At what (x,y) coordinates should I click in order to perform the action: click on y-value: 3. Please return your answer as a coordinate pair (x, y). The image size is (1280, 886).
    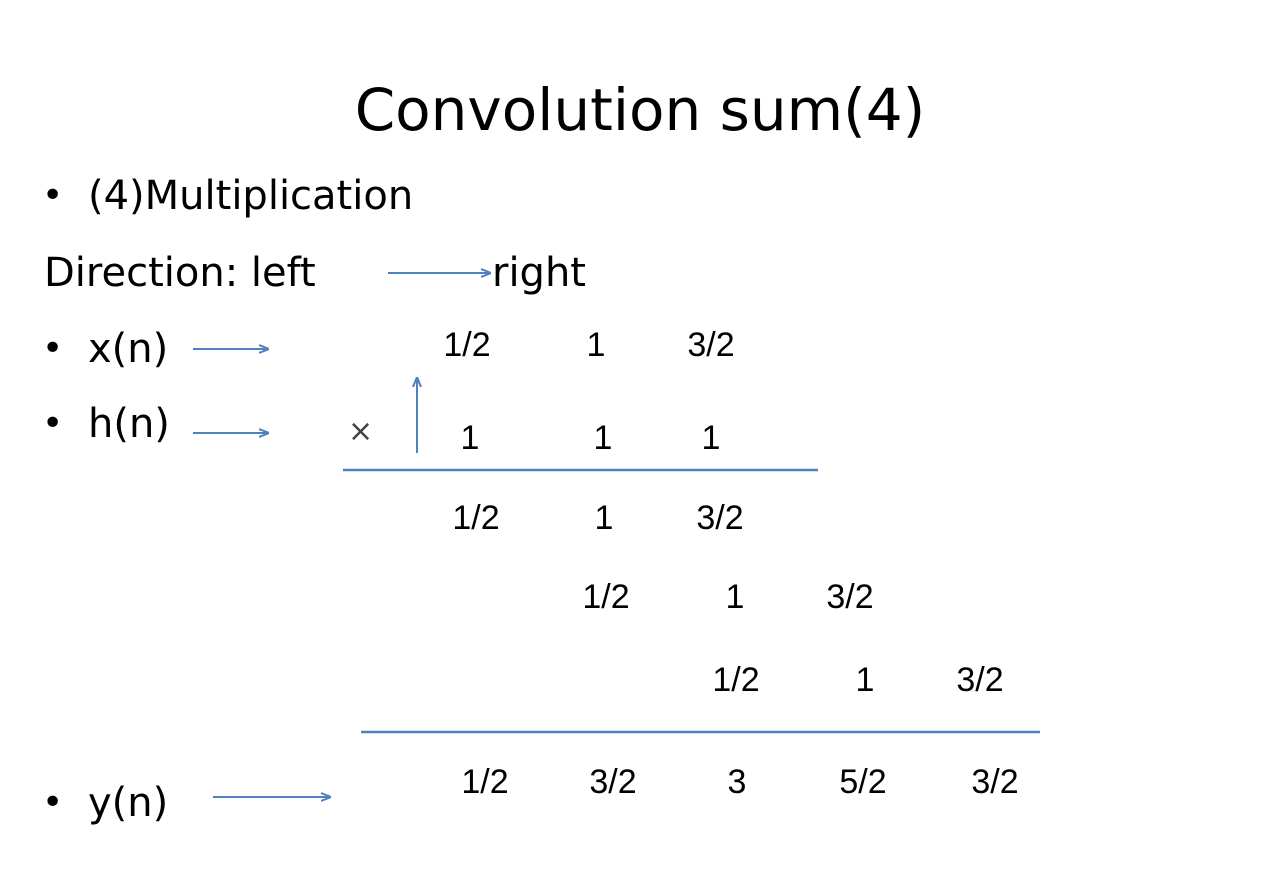
    Looking at the image, I should click on (737, 782).